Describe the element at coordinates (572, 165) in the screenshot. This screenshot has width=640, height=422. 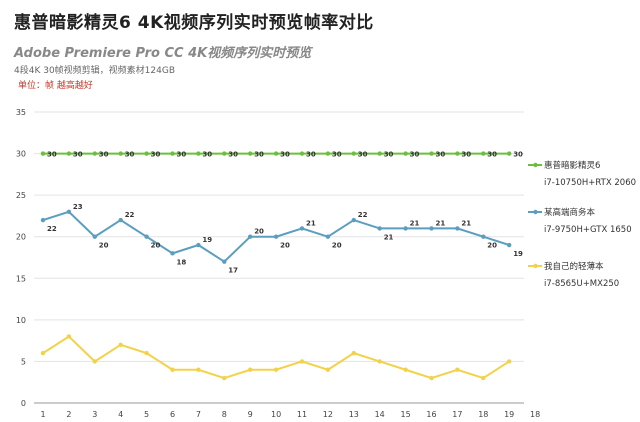
I see `legend-series-name: 惠普暗影精灵6` at that location.